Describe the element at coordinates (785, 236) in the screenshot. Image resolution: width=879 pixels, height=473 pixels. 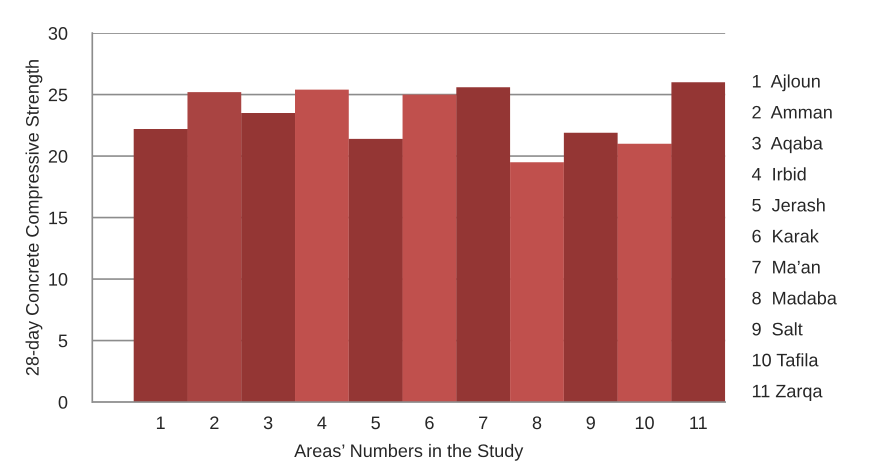
I see `text: 6 Karak` at that location.